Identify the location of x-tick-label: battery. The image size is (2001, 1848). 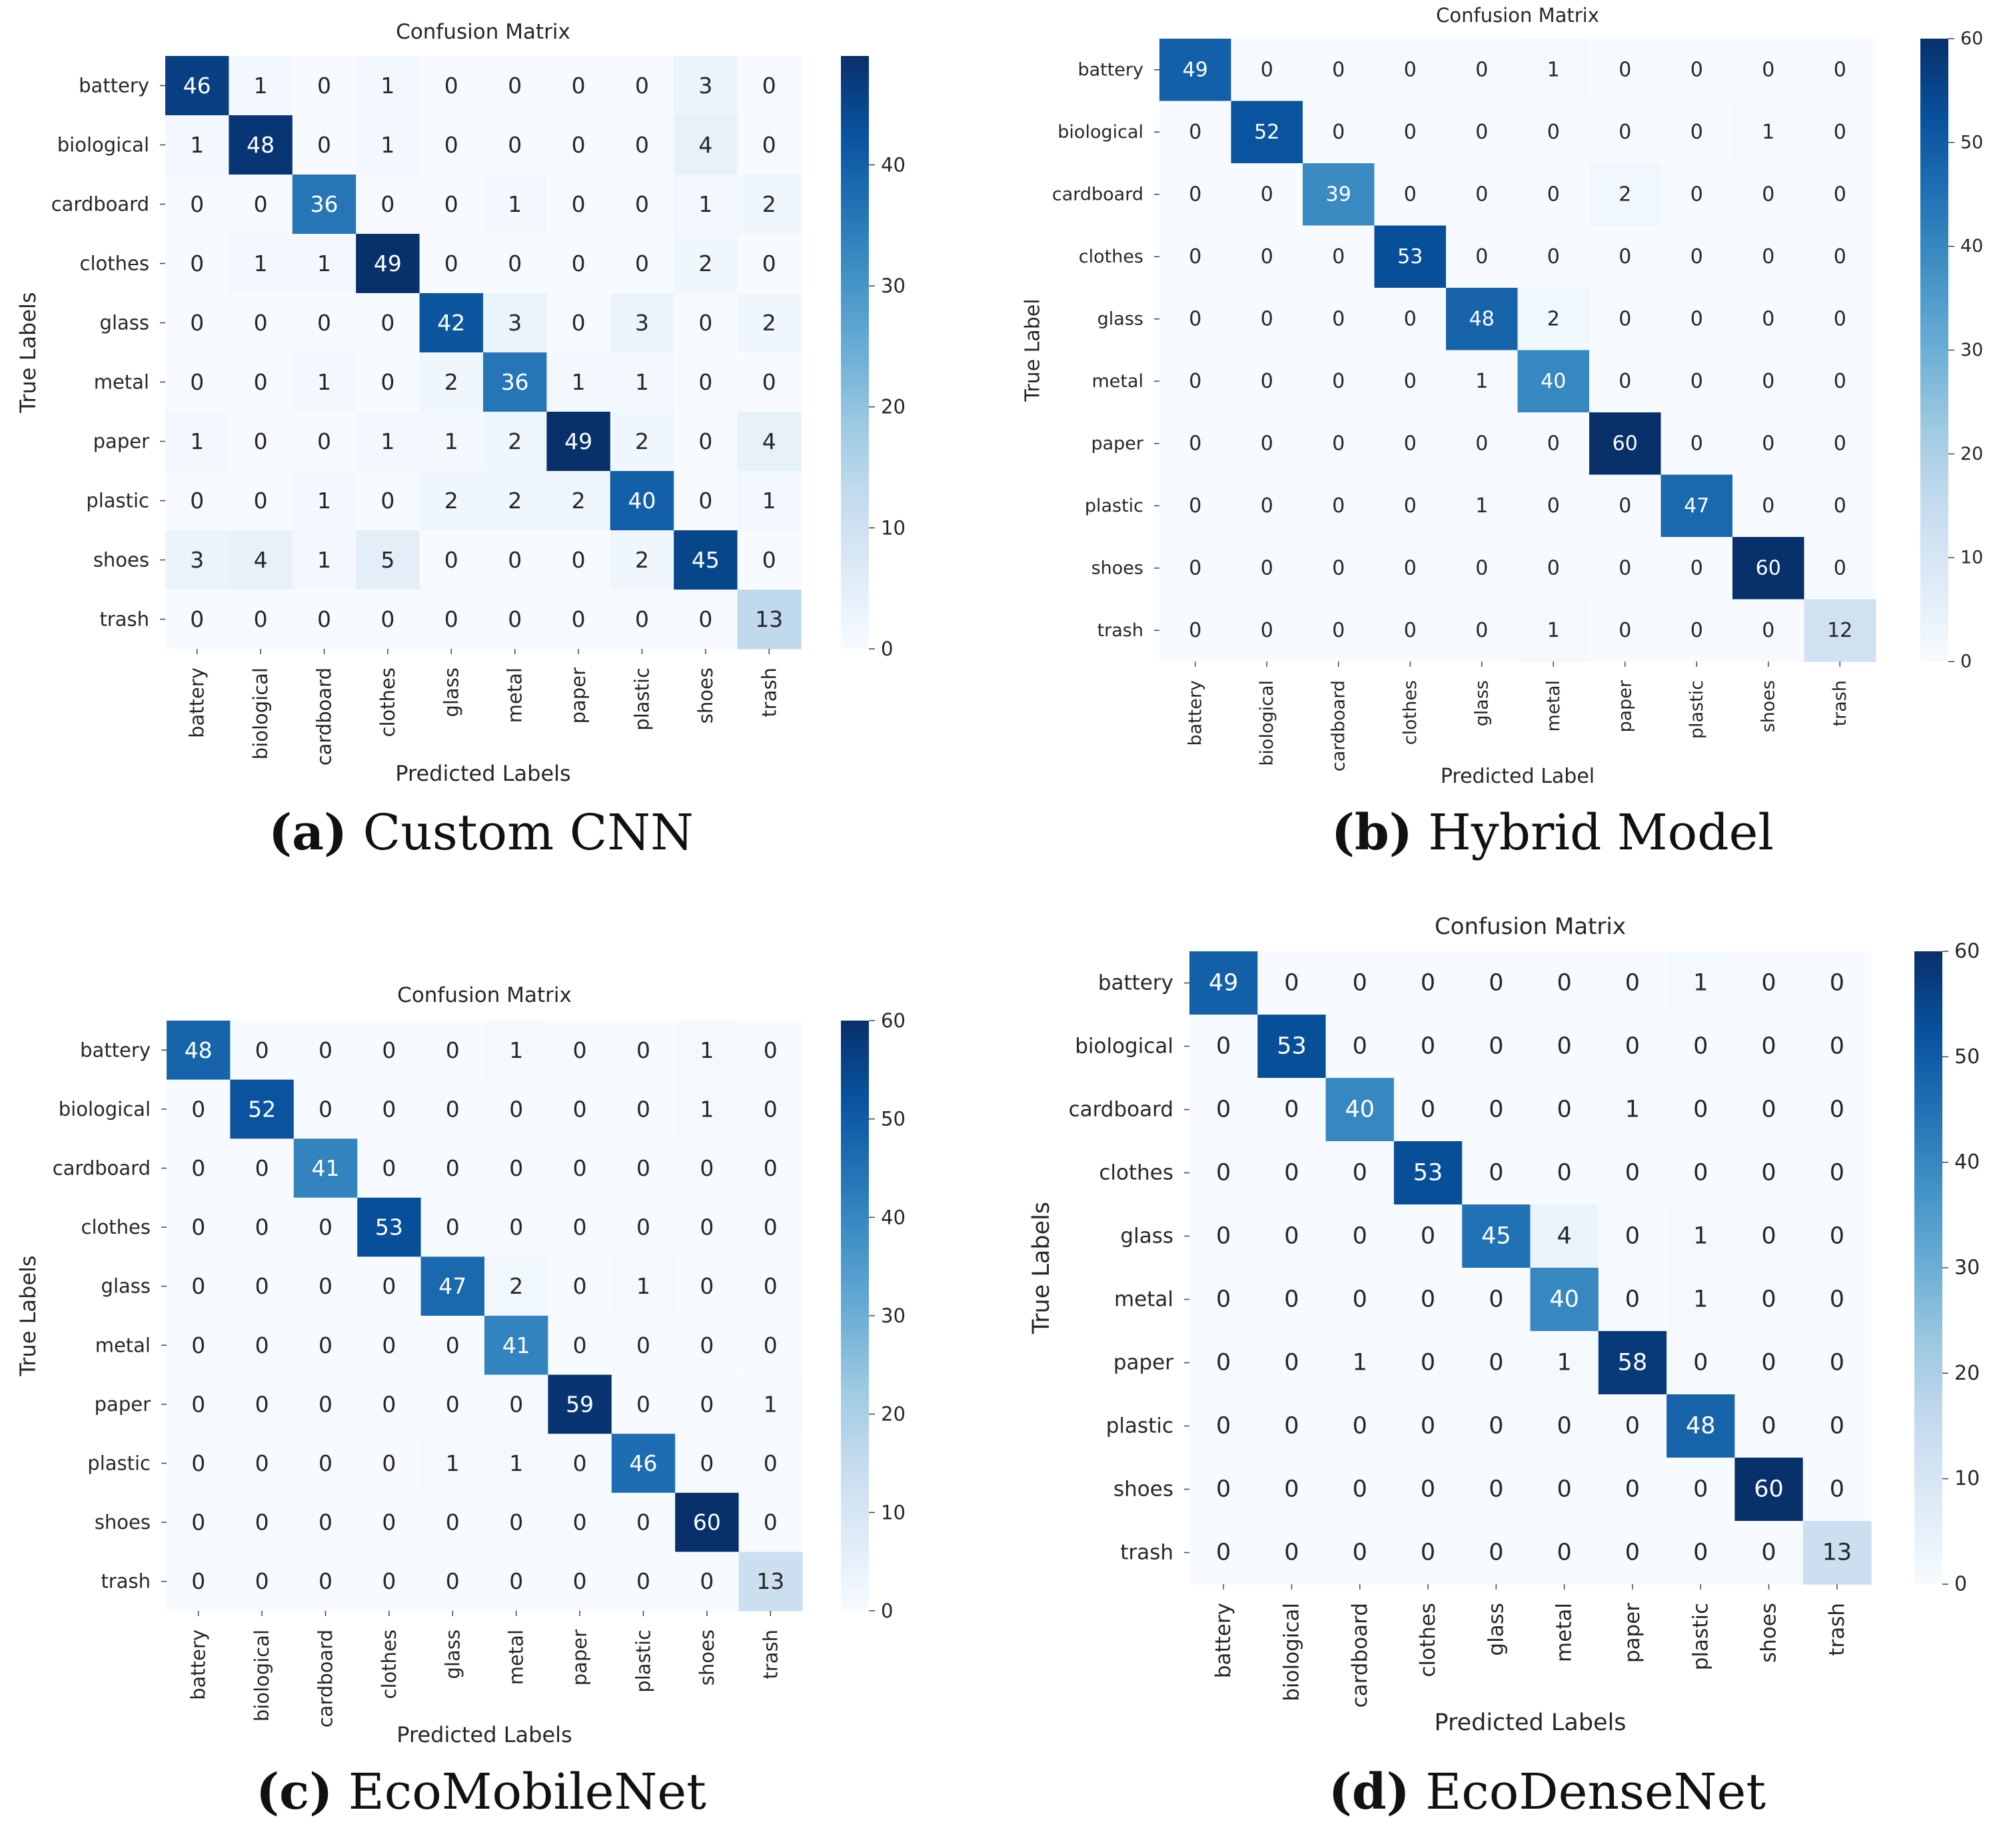
(198, 1664).